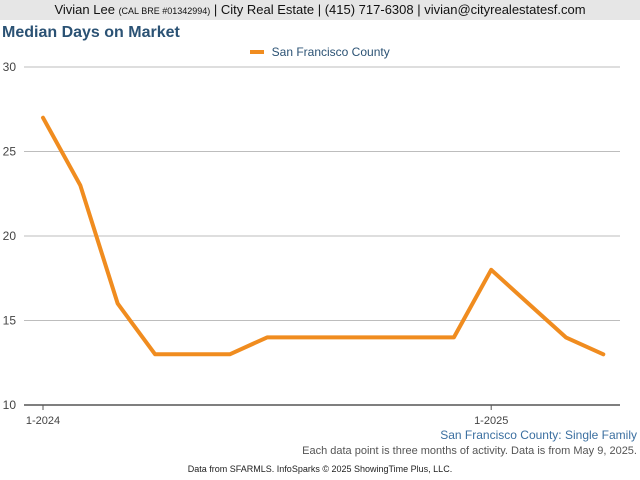  Describe the element at coordinates (164, 11) in the screenshot. I see `agent-license: (CAL BRE #01342994)` at that location.